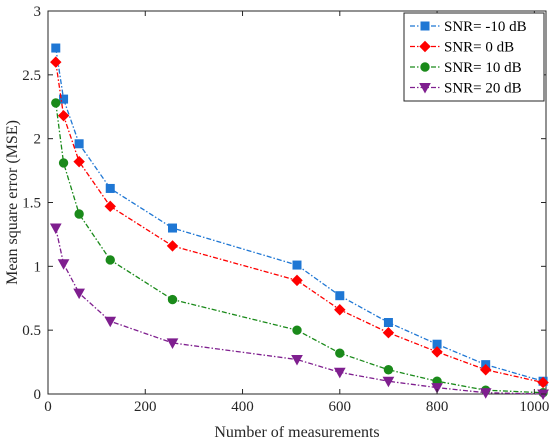 This screenshot has width=550, height=447. What do you see at coordinates (38, 140) in the screenshot?
I see `y-tick-label: 2` at bounding box center [38, 140].